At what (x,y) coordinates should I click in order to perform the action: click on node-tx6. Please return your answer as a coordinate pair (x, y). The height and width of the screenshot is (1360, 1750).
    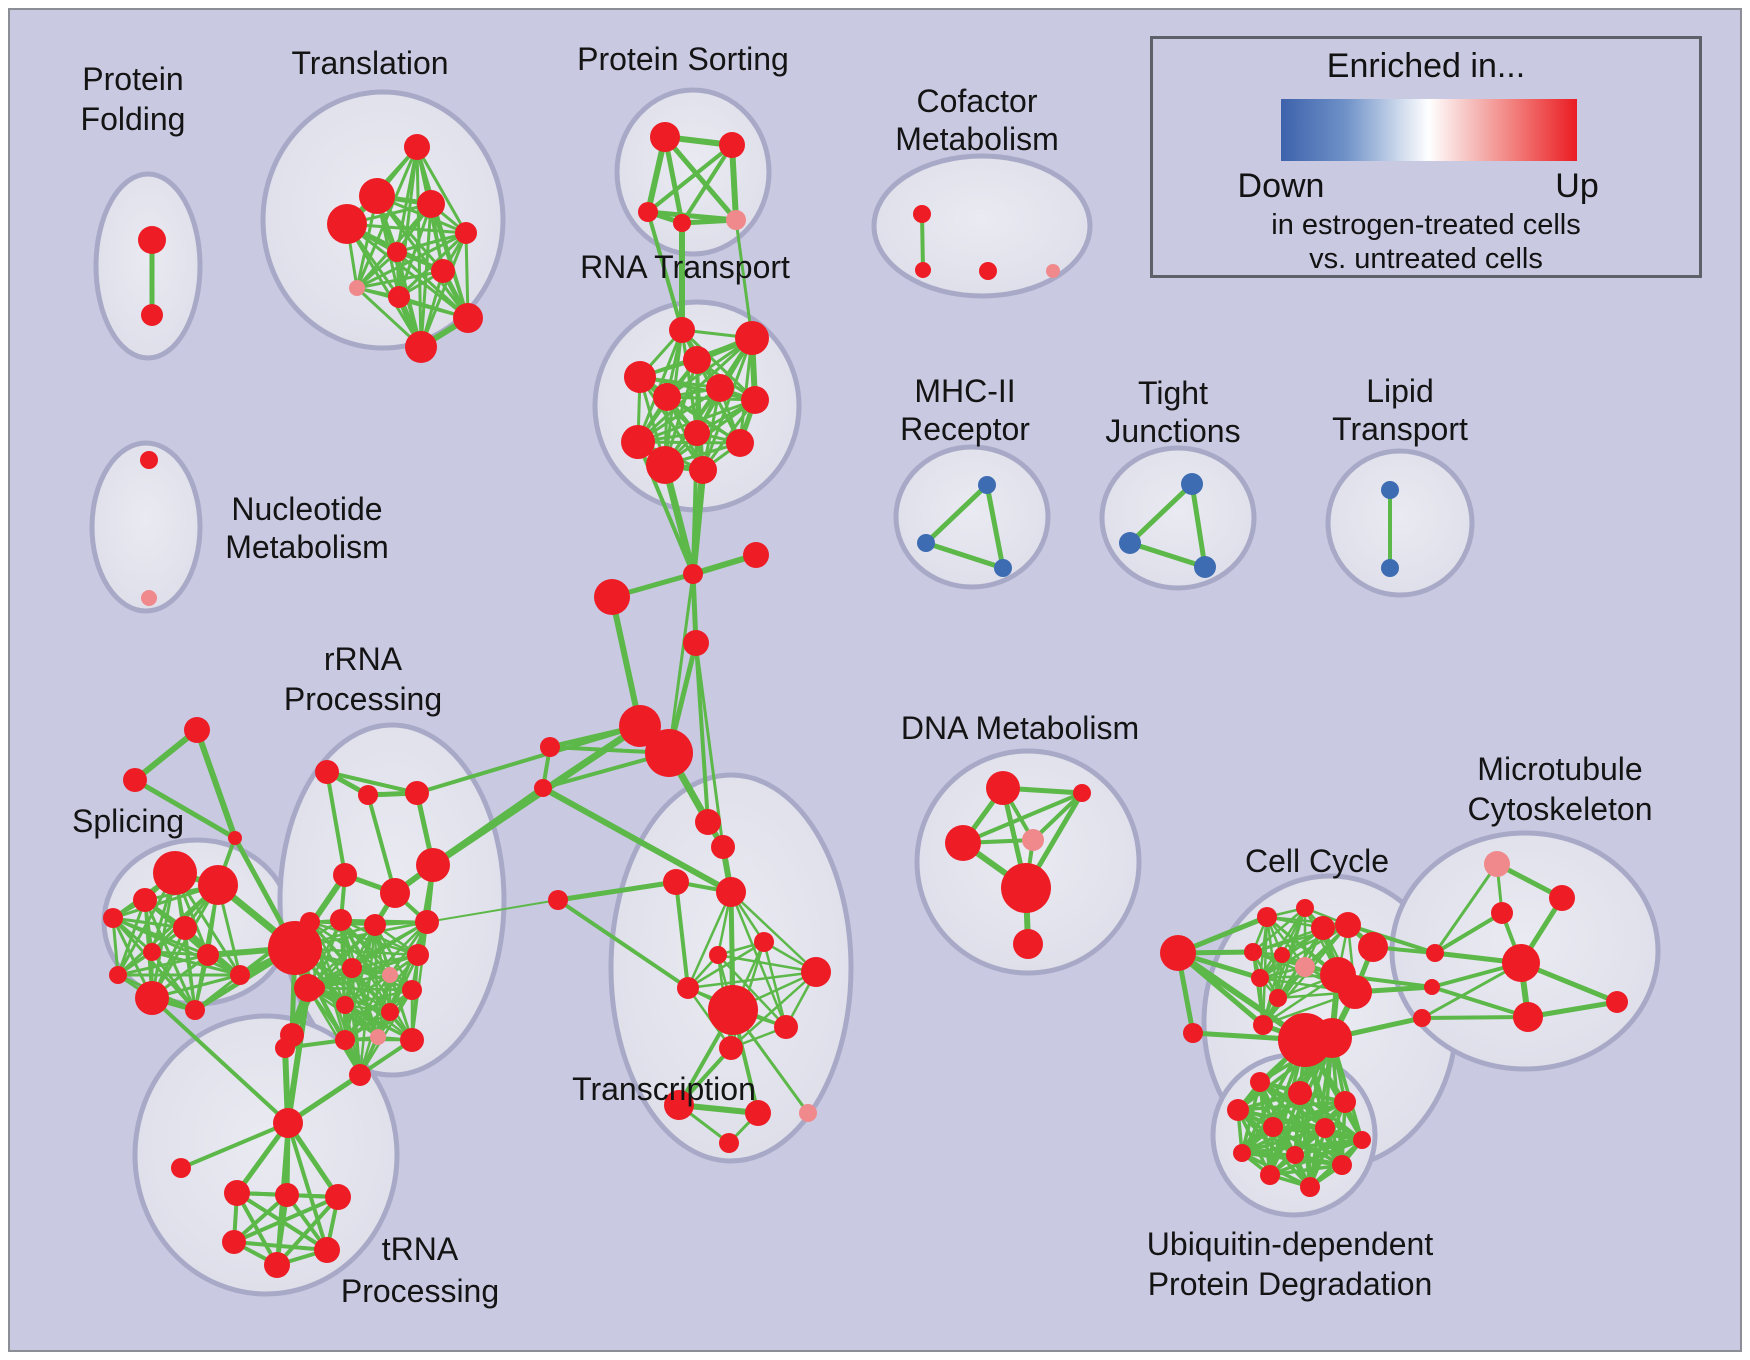
    Looking at the image, I should click on (718, 955).